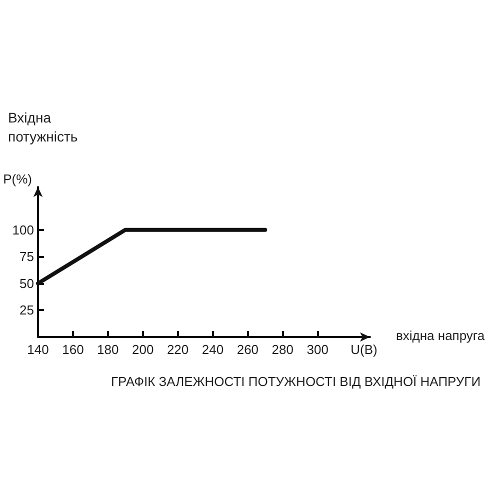  Describe the element at coordinates (23, 230) in the screenshot. I see `y-tick-label: 100` at that location.